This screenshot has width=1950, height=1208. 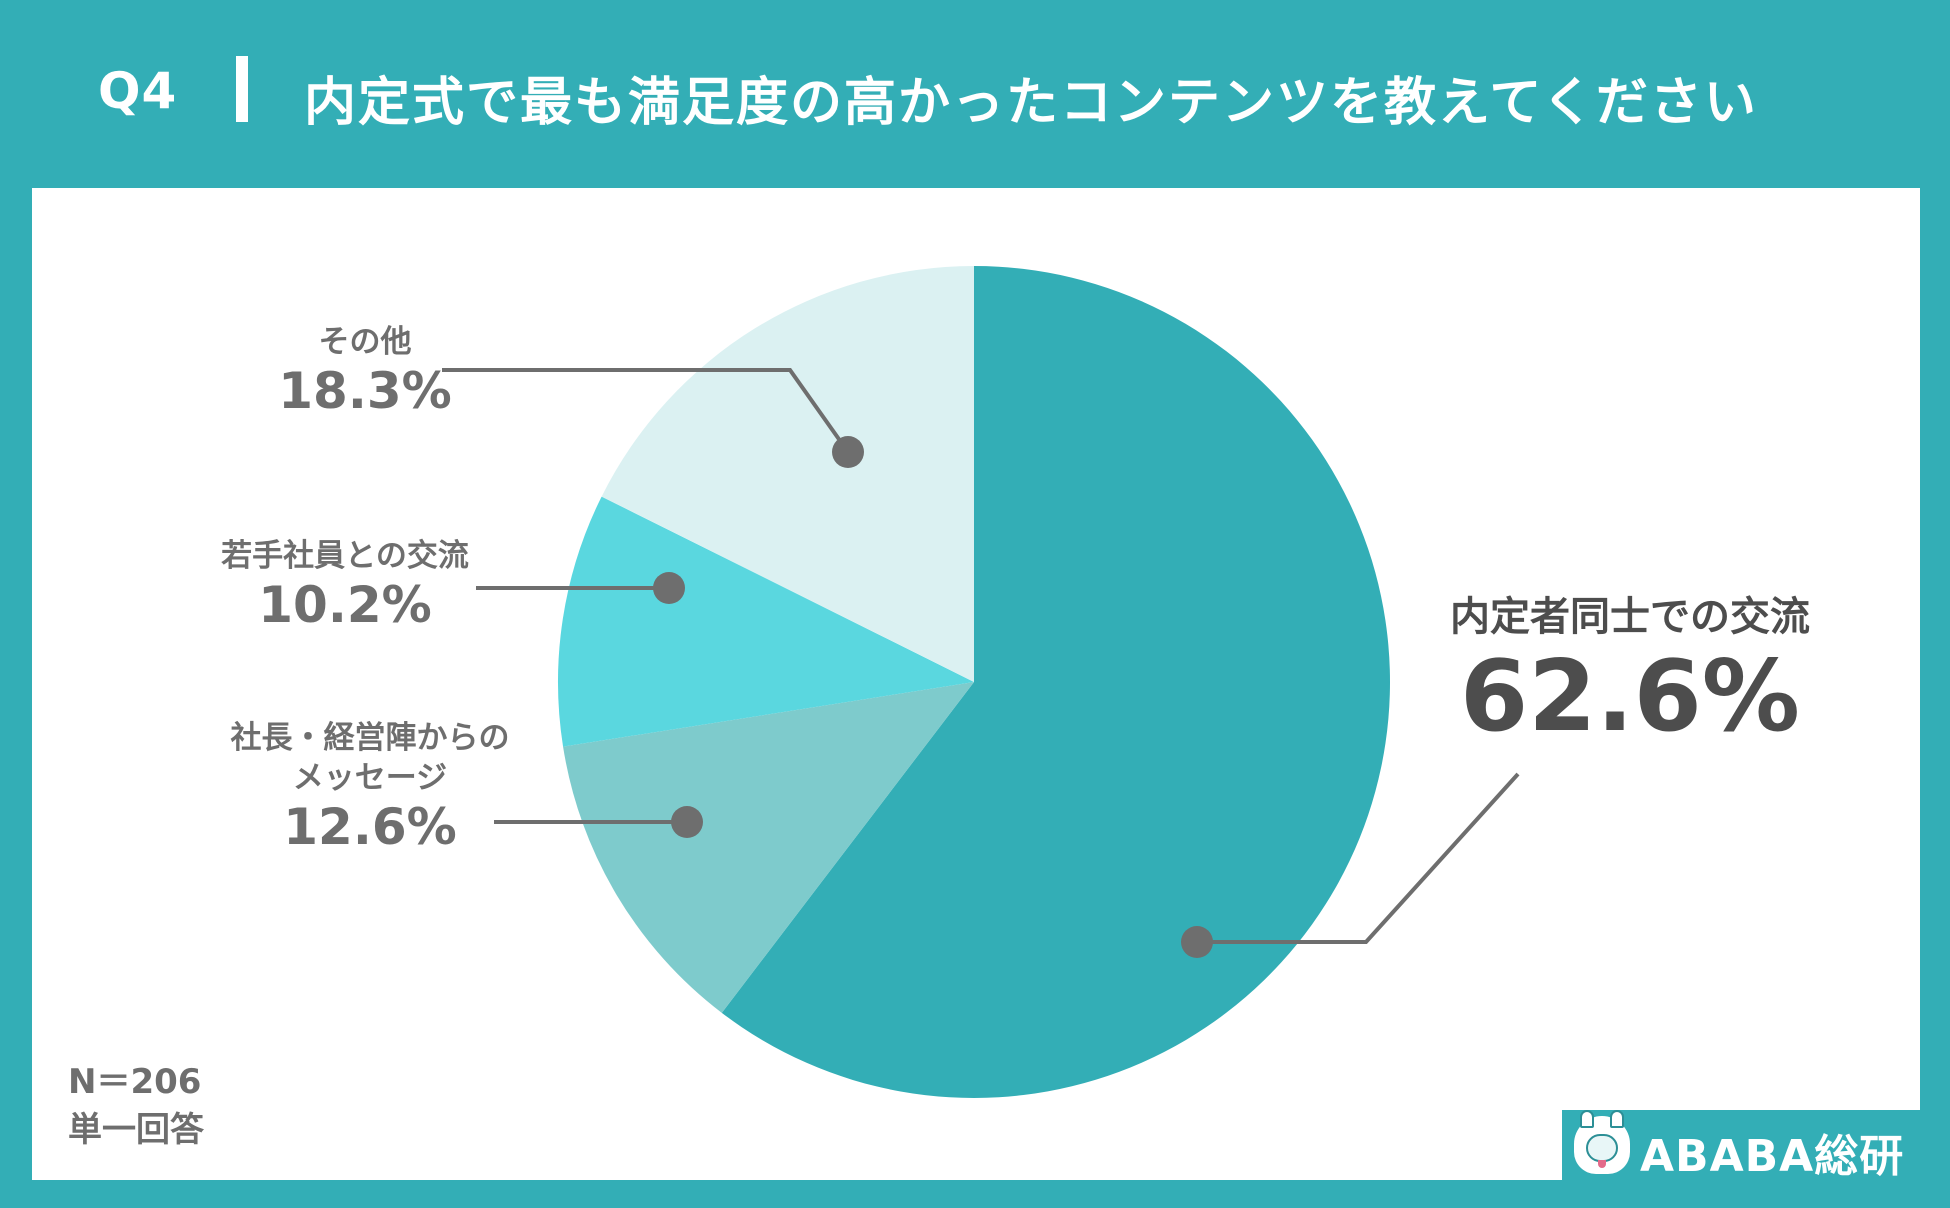 I want to click on slice-name: 内定者同士での交流, so click(x=1630, y=617).